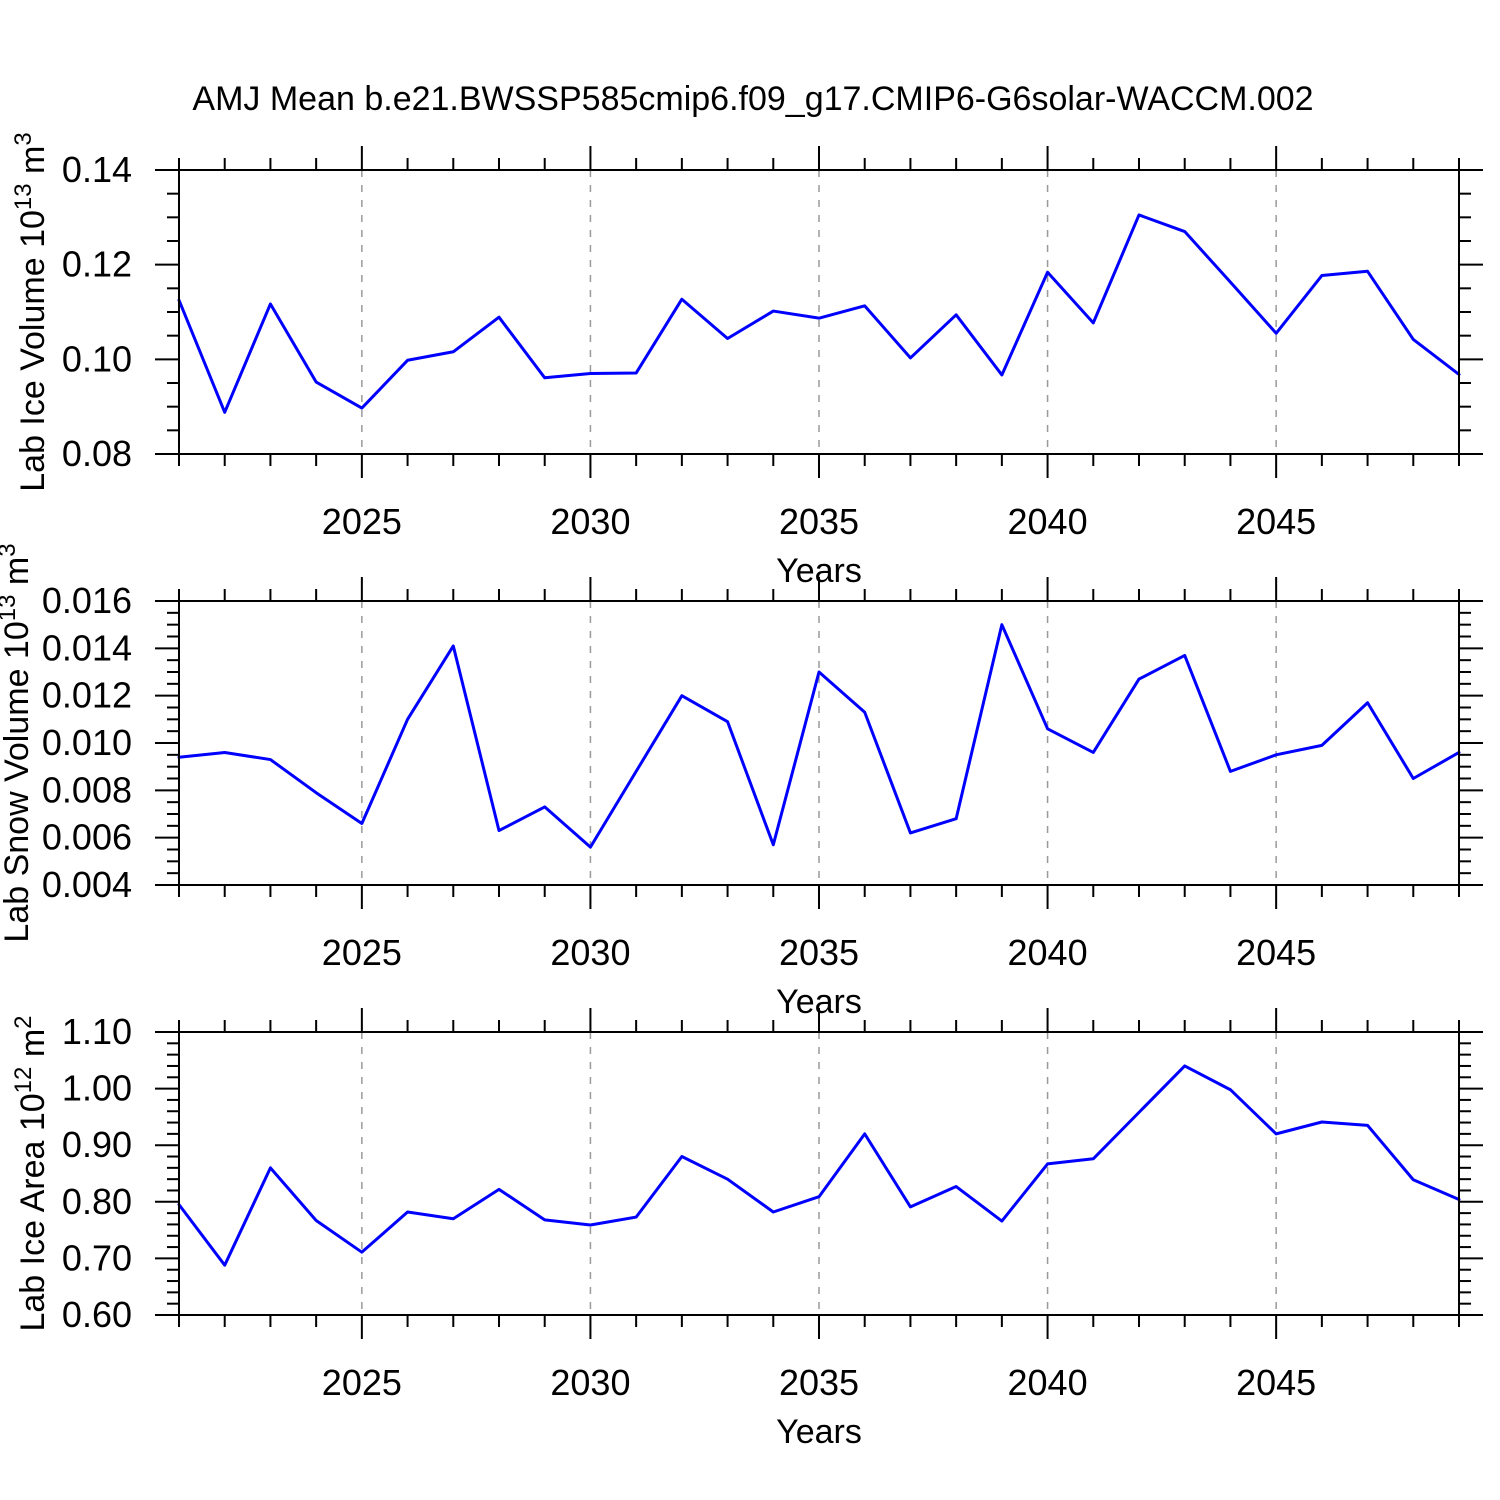 This screenshot has width=1500, height=1500. What do you see at coordinates (87, 837) in the screenshot?
I see `y-tick-label: 0.006` at bounding box center [87, 837].